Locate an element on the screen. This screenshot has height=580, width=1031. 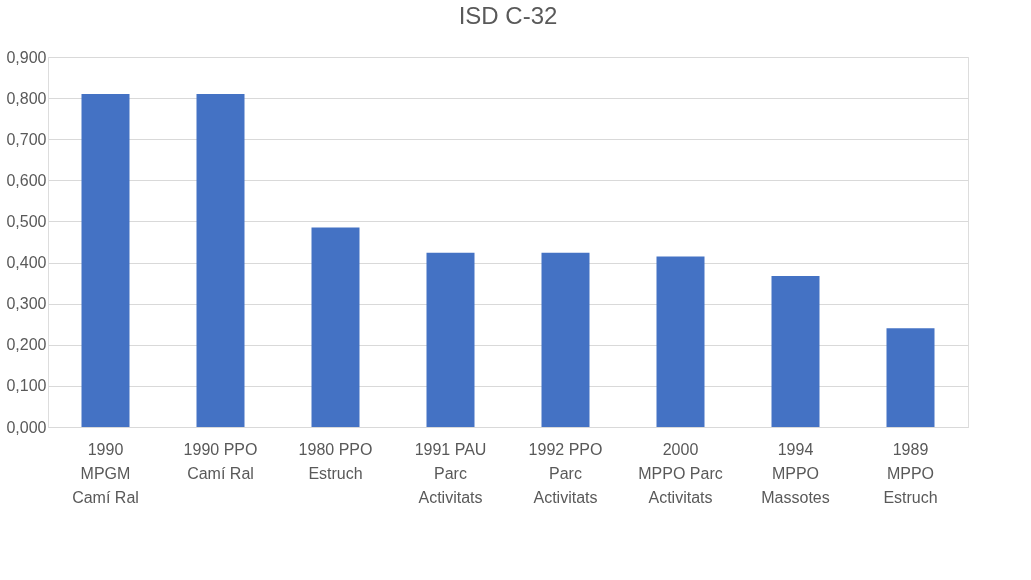
chart-title: ISD C-32 is located at coordinates (508, 15).